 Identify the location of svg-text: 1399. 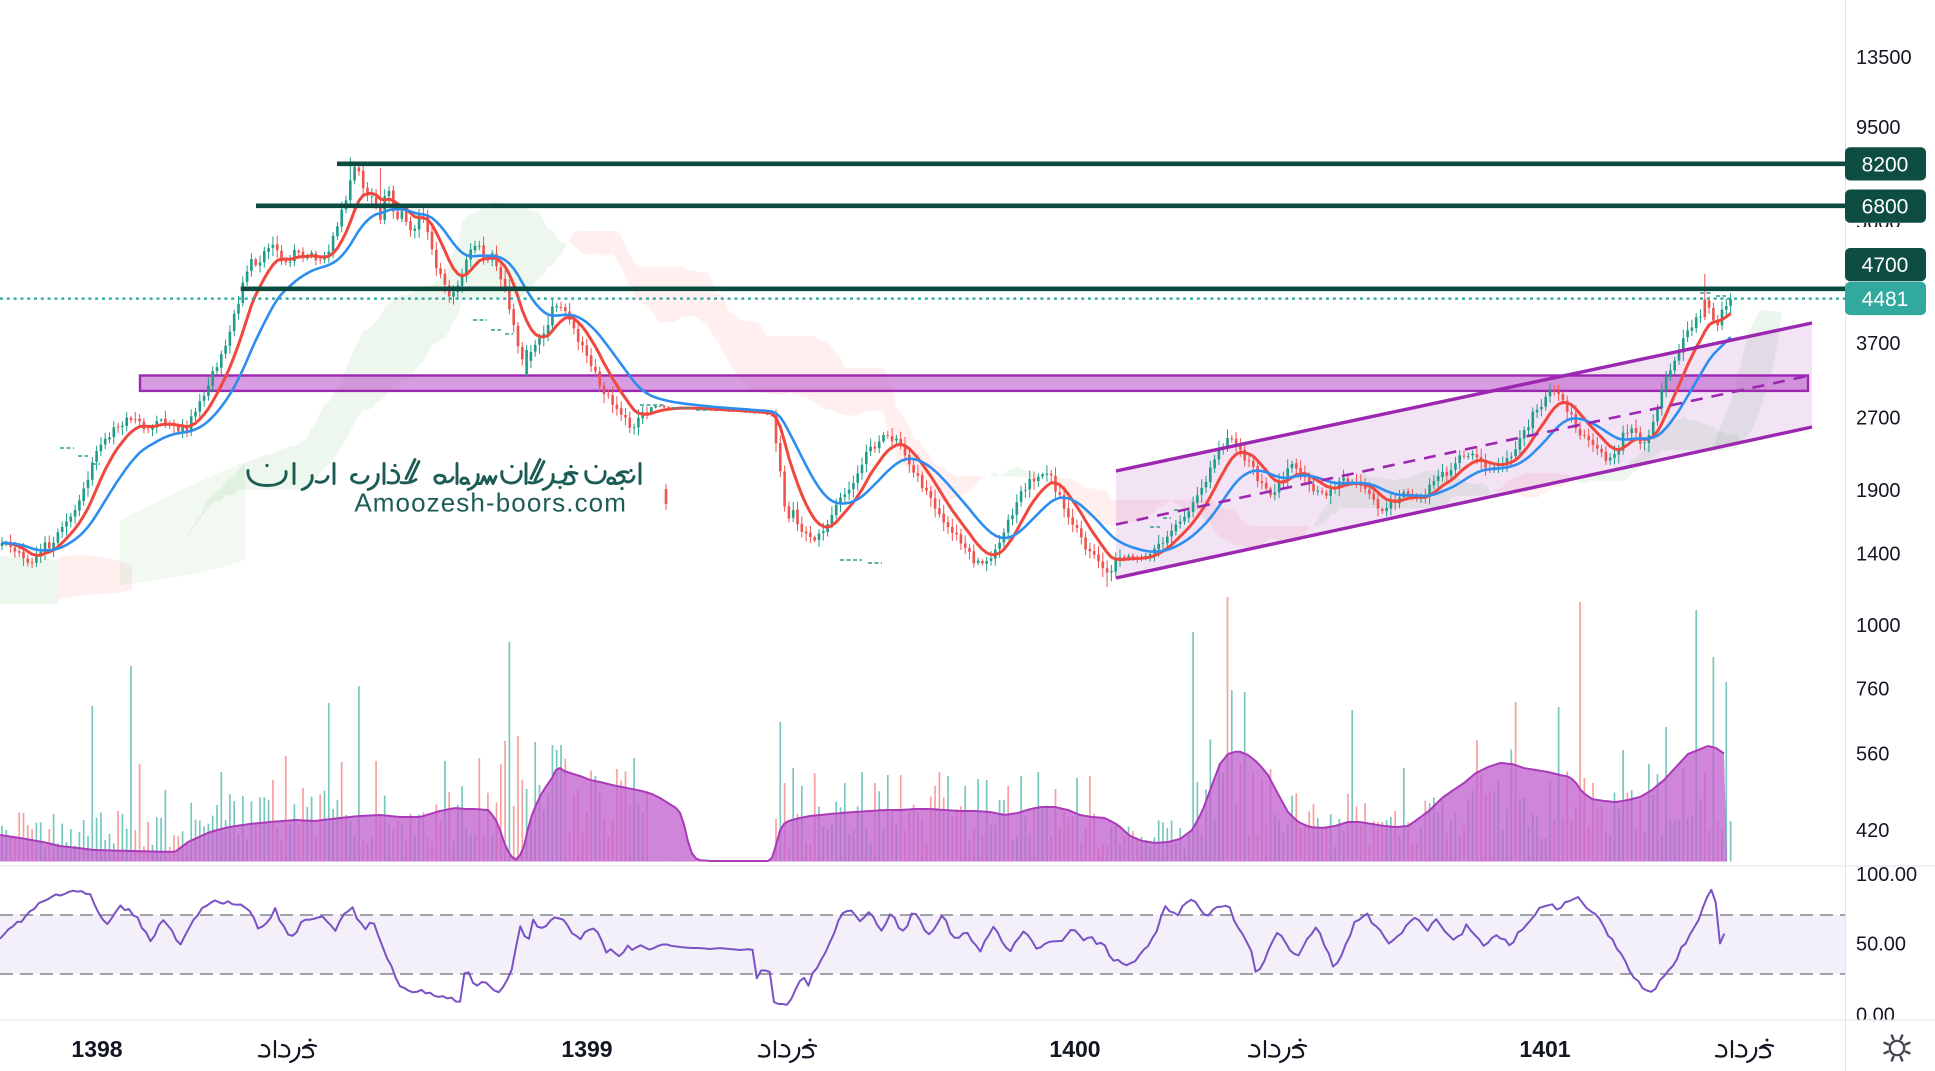
(586, 1049).